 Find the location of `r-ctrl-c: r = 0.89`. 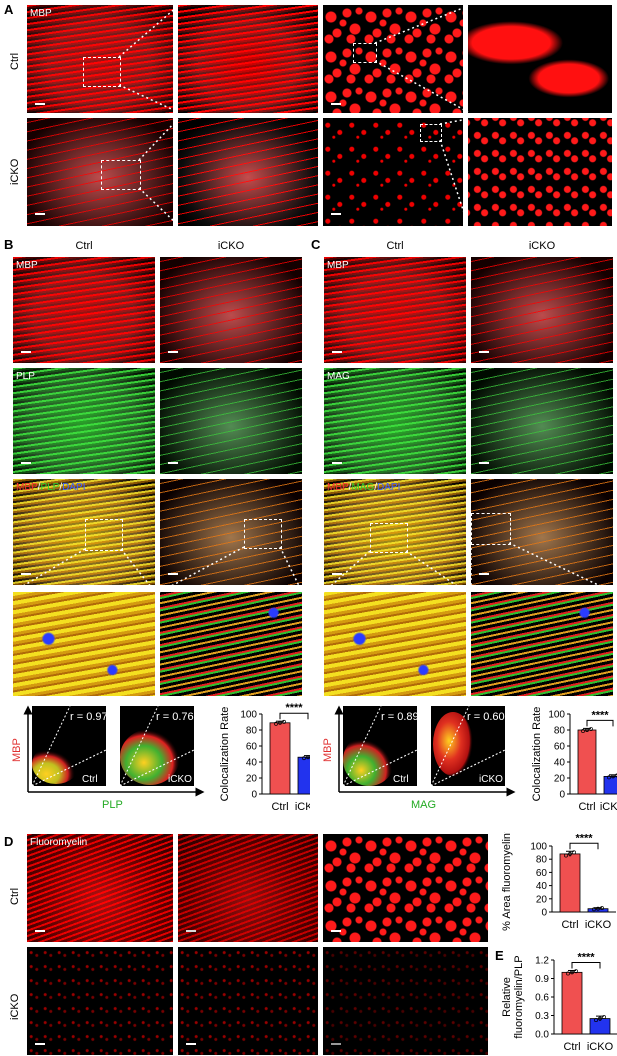

r-ctrl-c: r = 0.89 is located at coordinates (400, 717).